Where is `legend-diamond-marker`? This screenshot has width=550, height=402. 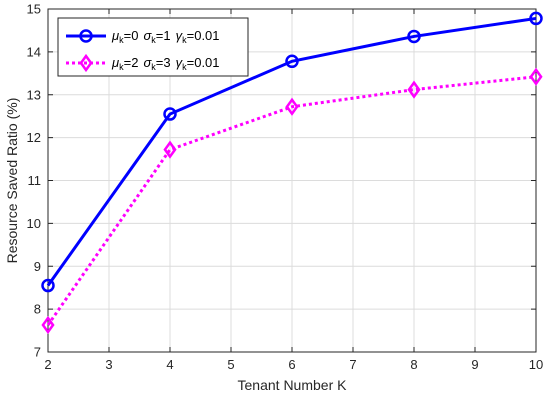
legend-diamond-marker is located at coordinates (86, 63).